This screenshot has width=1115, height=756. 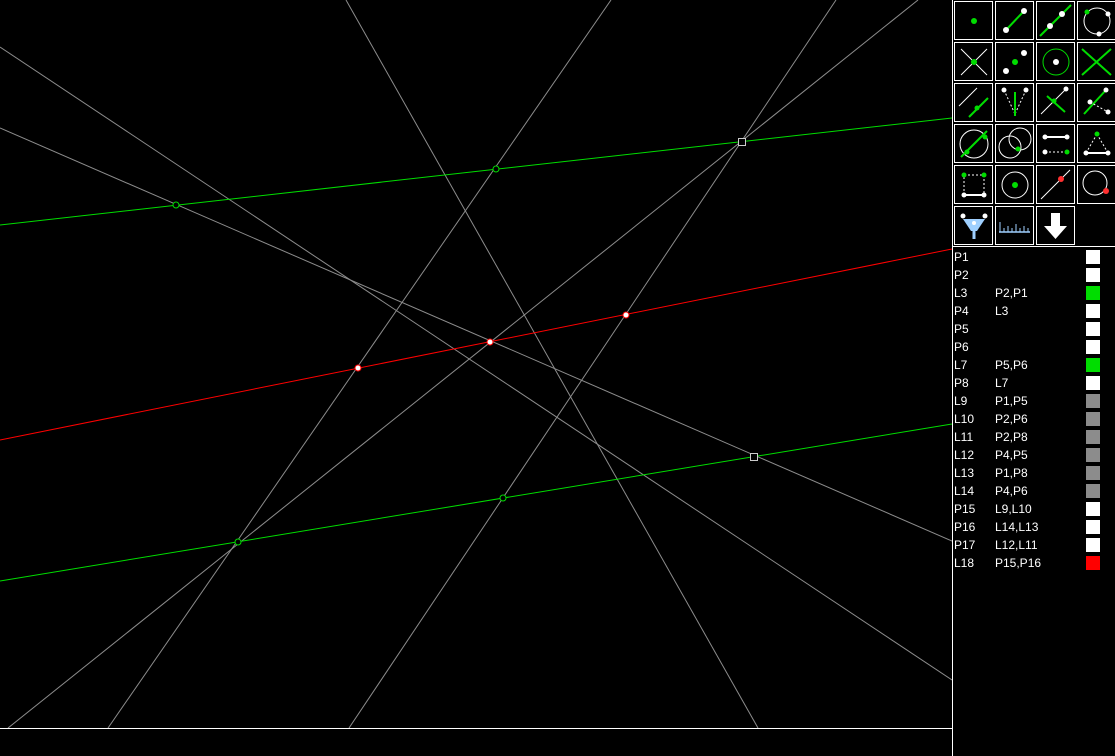 What do you see at coordinates (964, 437) in the screenshot?
I see `object-name: L11` at bounding box center [964, 437].